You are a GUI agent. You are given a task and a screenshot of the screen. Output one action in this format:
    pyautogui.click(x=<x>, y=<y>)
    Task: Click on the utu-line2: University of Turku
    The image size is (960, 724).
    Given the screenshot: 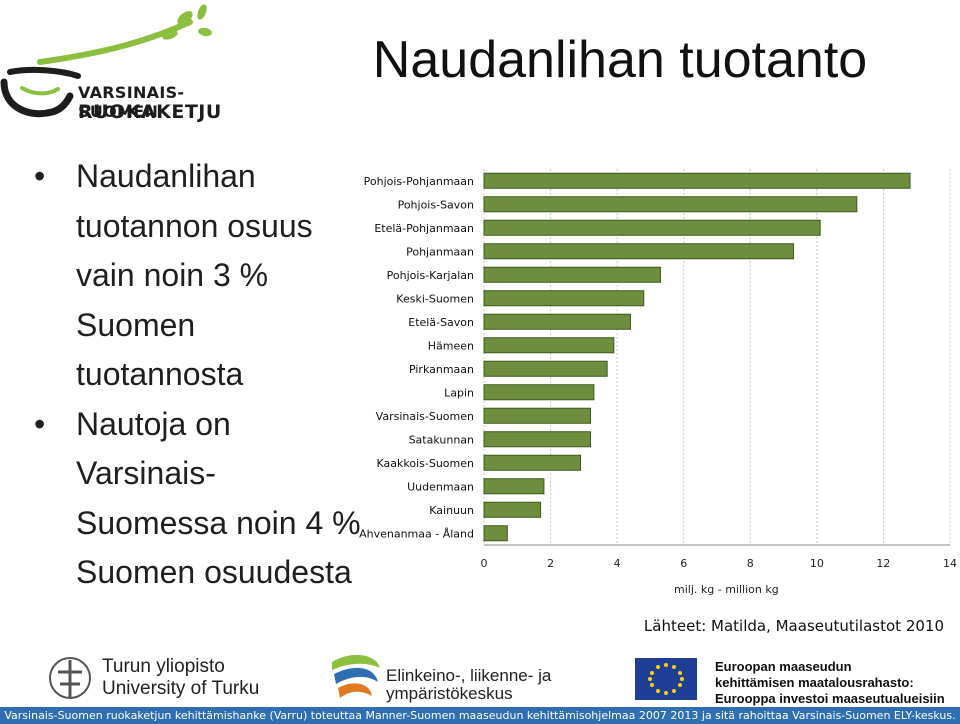 What is the action you would take?
    pyautogui.click(x=181, y=688)
    